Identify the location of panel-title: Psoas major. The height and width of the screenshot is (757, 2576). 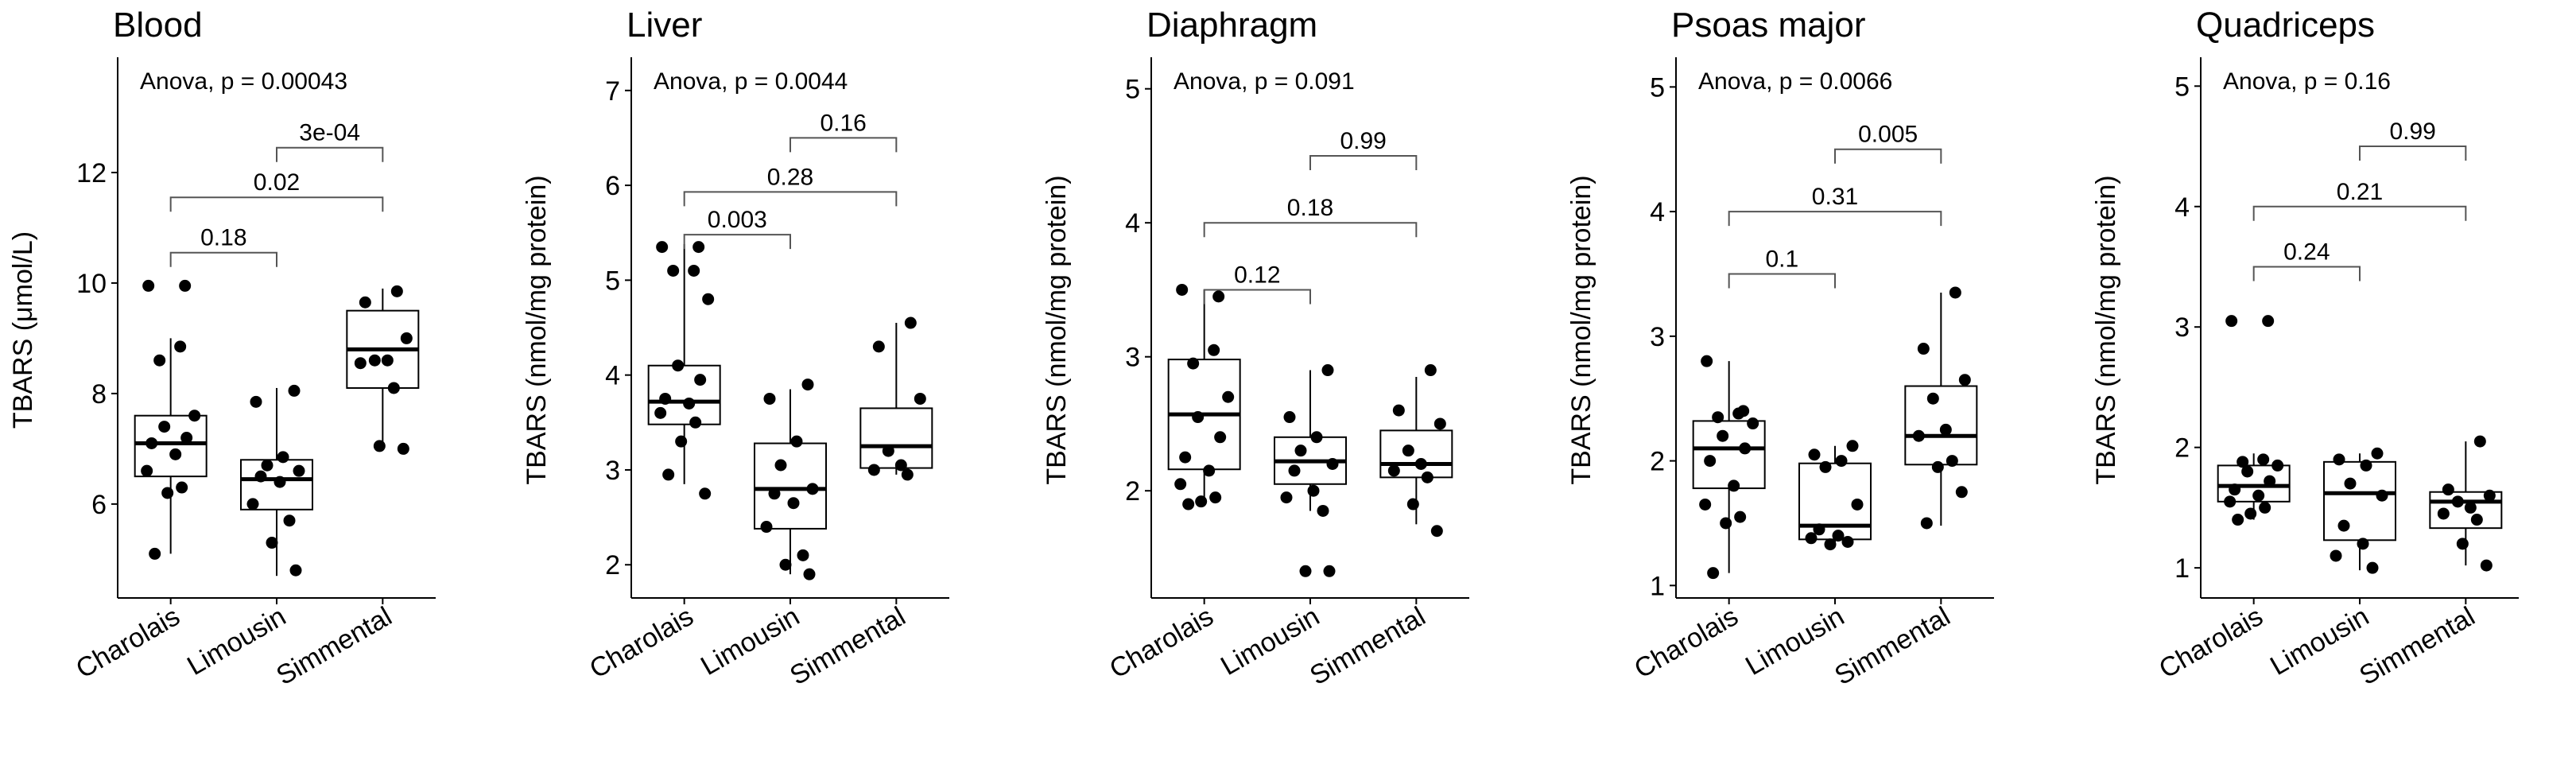
(1768, 25).